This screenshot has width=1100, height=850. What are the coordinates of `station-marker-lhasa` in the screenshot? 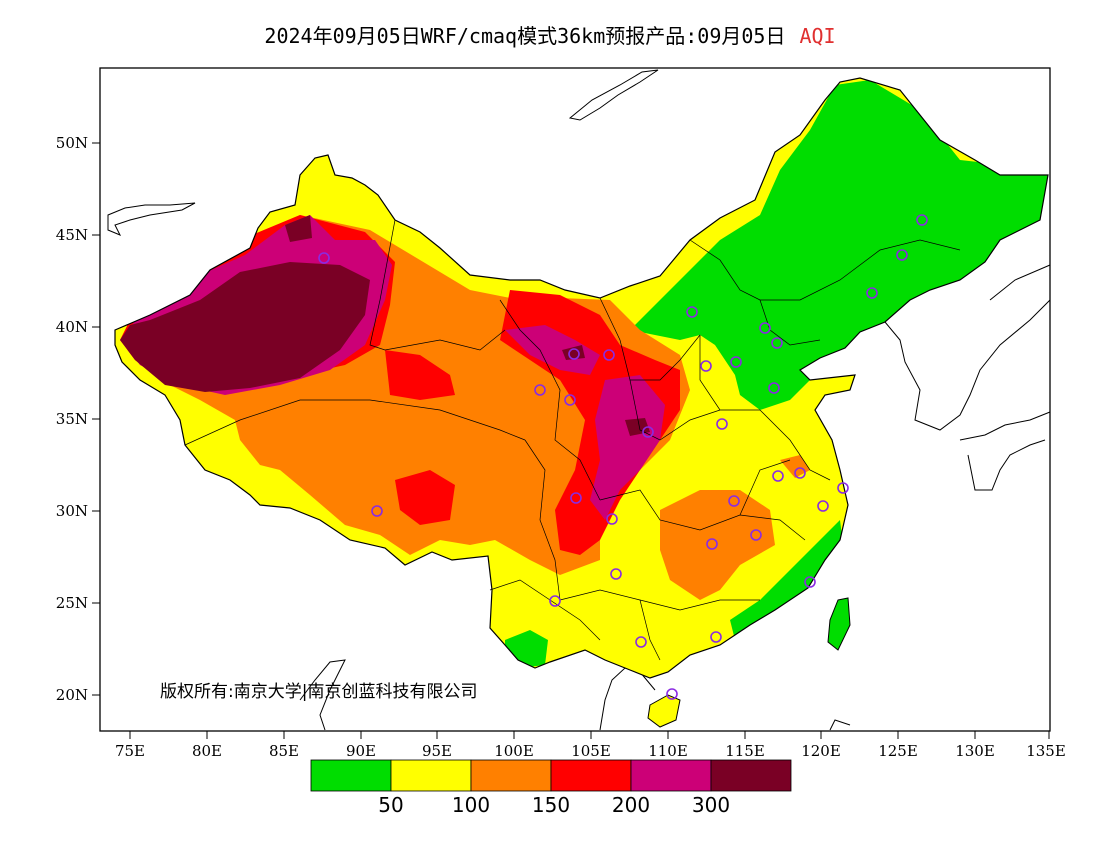 It's located at (377, 511).